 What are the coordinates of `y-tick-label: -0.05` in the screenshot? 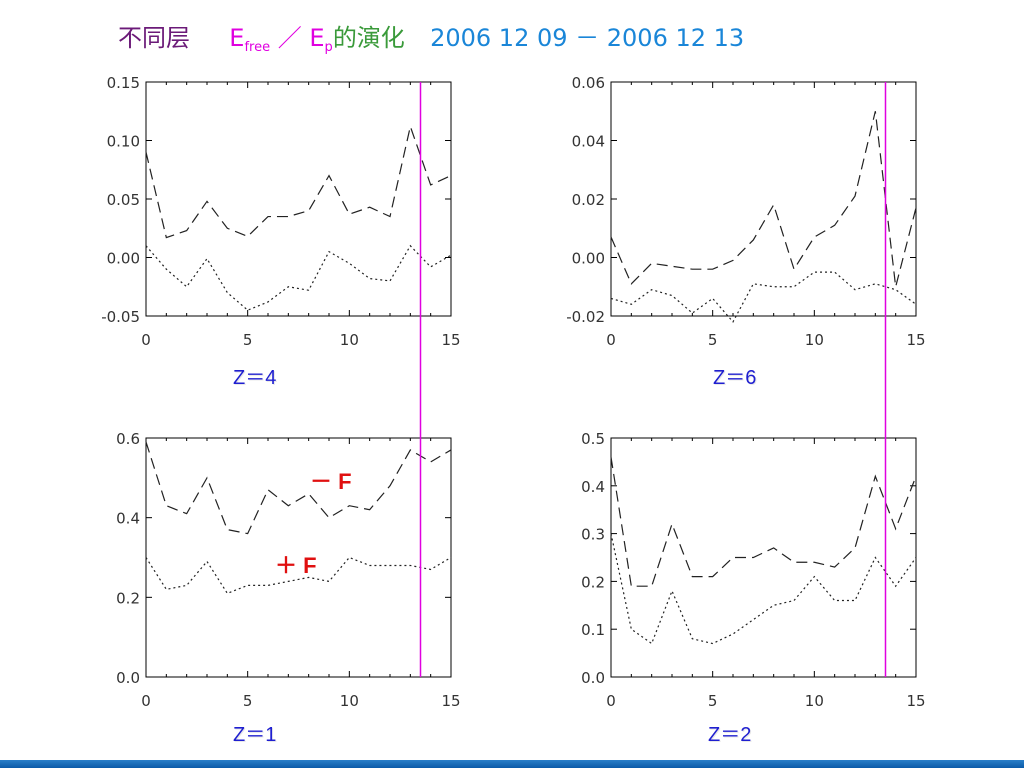 It's located at (120, 317).